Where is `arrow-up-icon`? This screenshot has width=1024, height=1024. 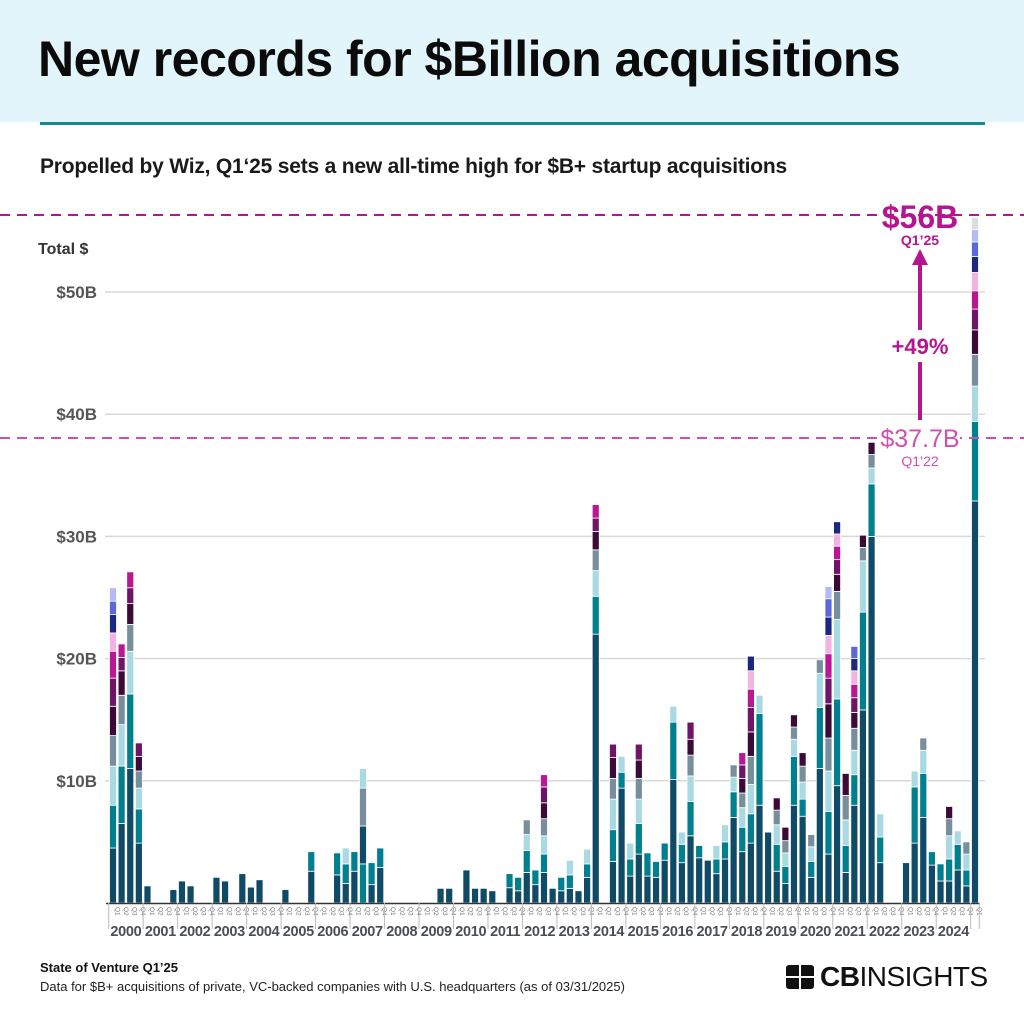
arrow-up-icon is located at coordinates (920, 257).